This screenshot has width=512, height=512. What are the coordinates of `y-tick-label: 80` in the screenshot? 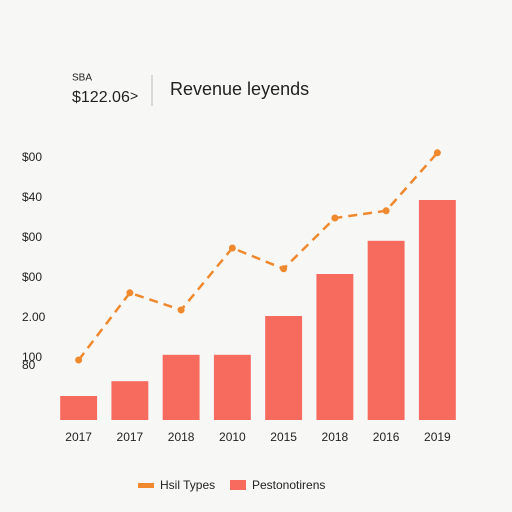 It's located at (29, 365).